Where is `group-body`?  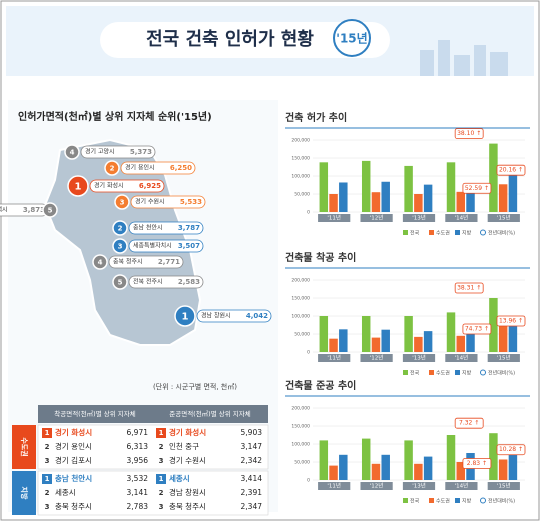
group-body is located at coordinates (153, 447).